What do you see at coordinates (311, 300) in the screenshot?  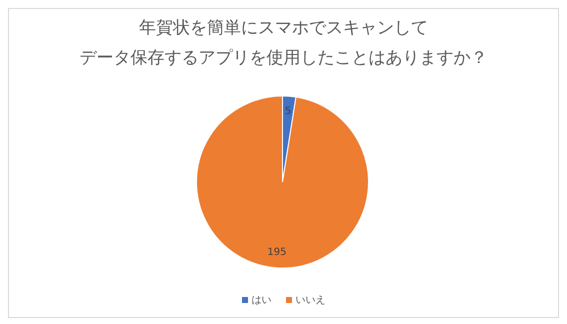 I see `legend-label: いいえ` at bounding box center [311, 300].